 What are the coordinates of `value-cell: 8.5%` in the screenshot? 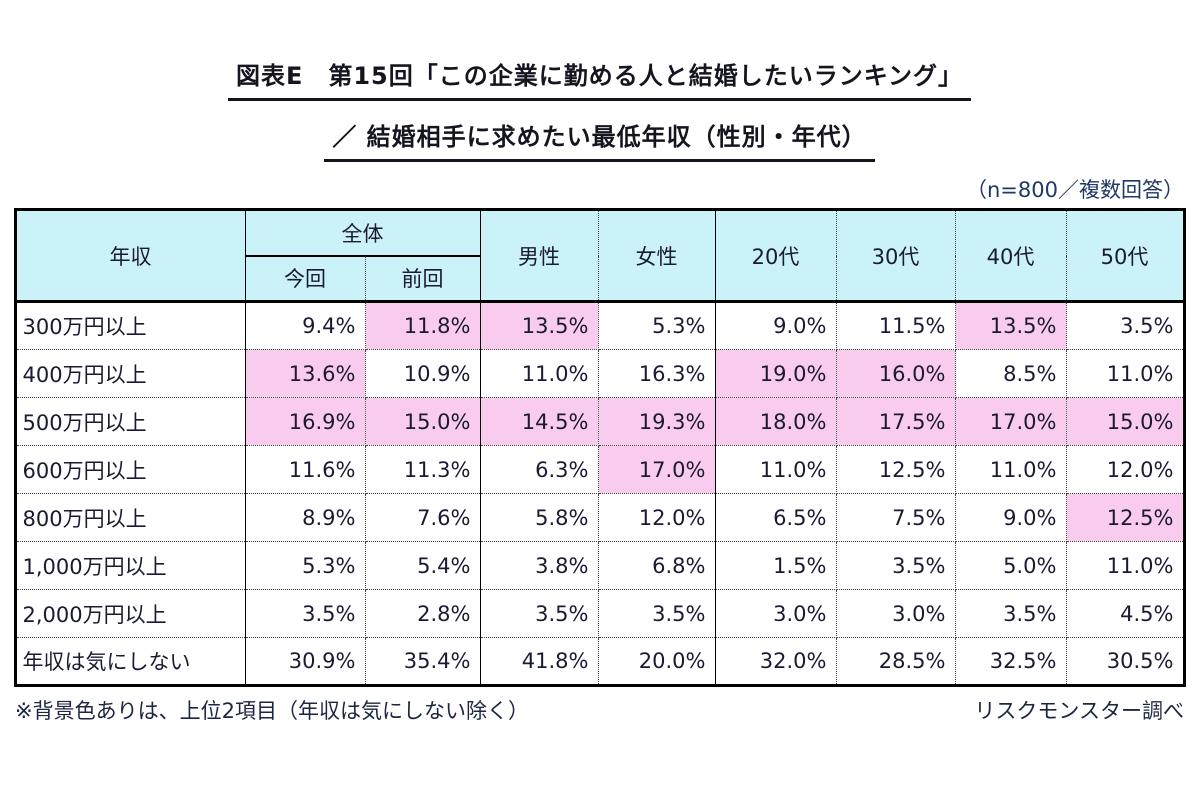 It's located at (1011, 373).